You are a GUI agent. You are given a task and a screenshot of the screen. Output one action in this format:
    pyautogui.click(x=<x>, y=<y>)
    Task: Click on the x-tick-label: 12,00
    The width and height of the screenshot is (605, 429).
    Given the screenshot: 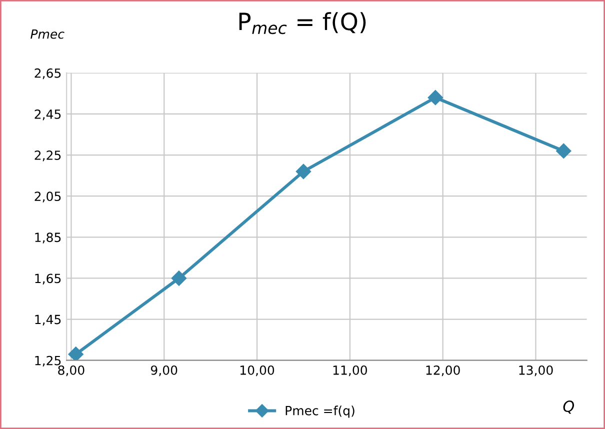 What is the action you would take?
    pyautogui.click(x=443, y=370)
    